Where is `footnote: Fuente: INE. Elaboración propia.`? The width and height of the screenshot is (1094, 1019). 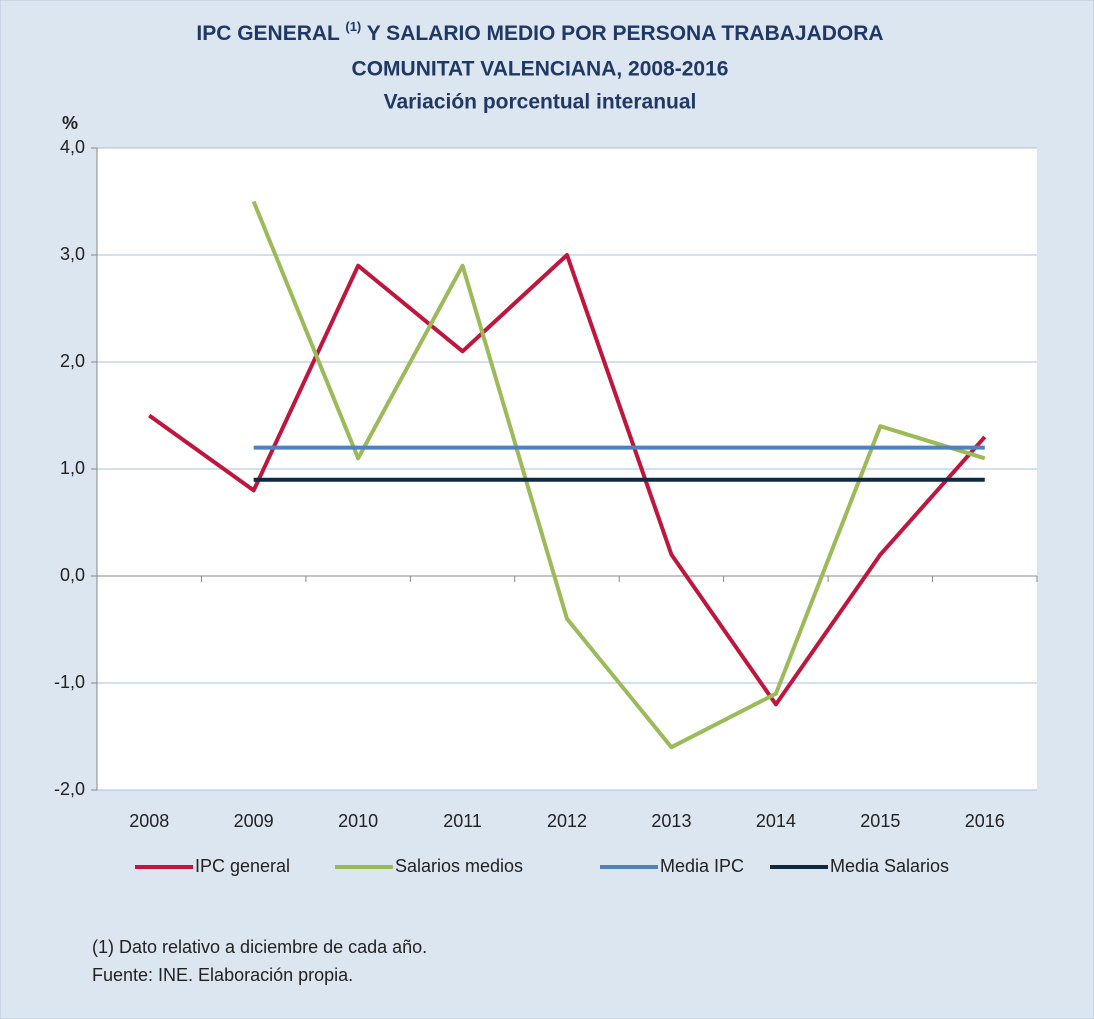 footnote: Fuente: INE. Elaboración propia. is located at coordinates (222, 975).